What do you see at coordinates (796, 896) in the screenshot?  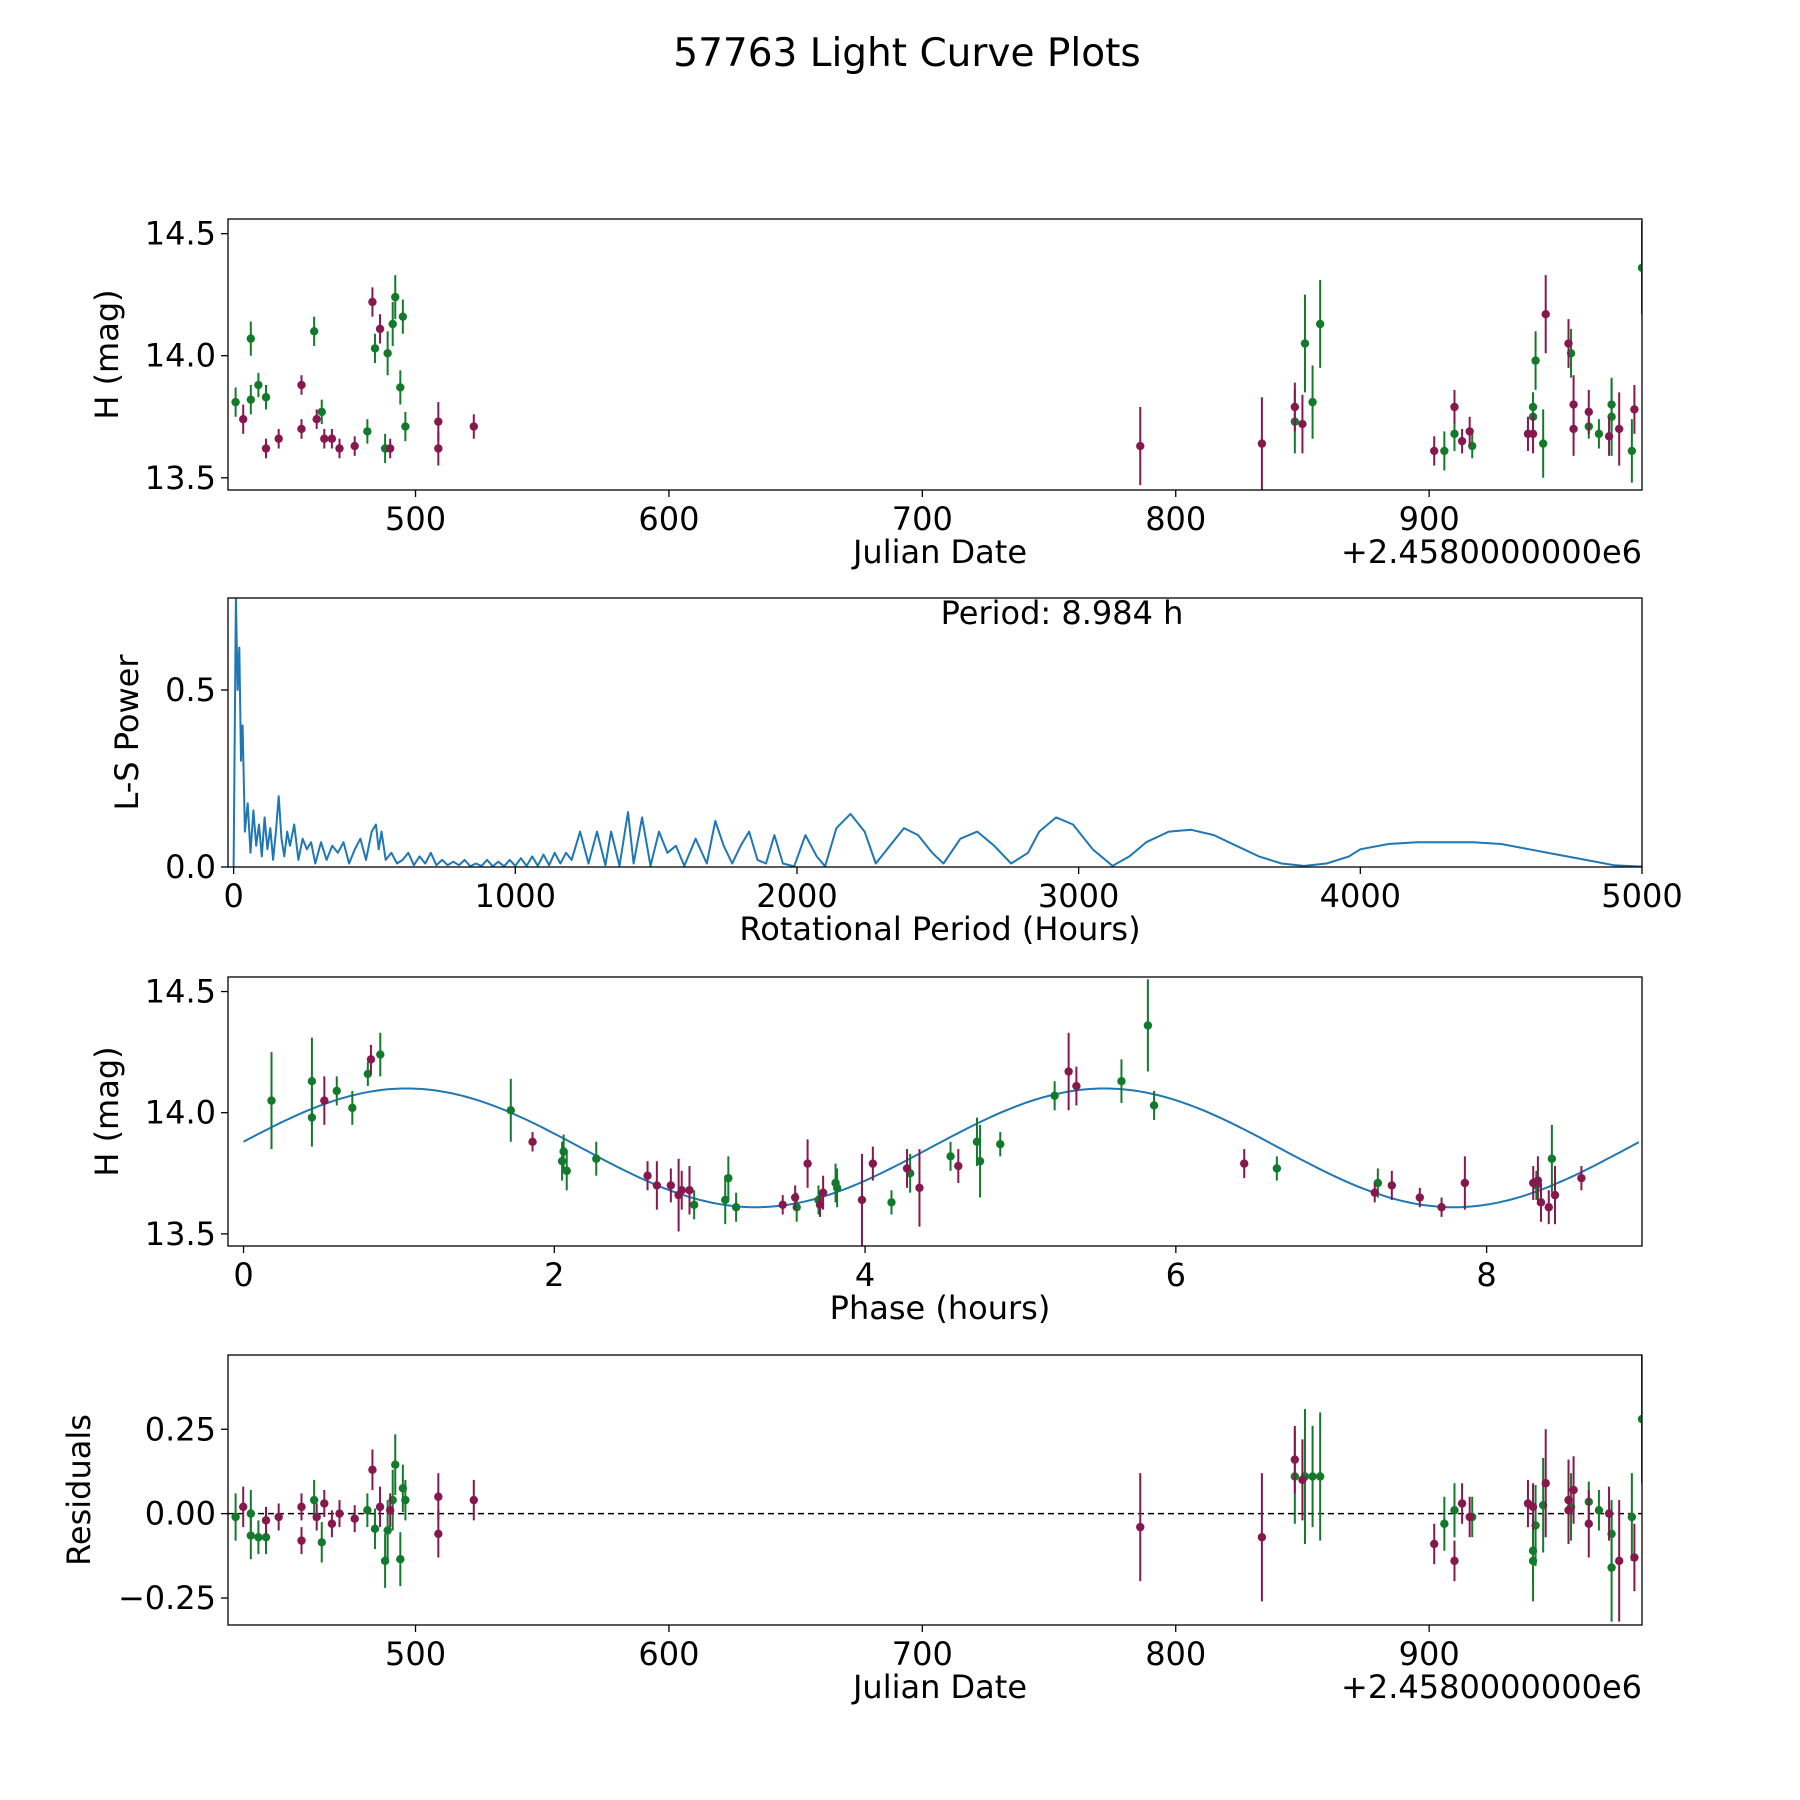 I see `x-tick-label: 2000` at bounding box center [796, 896].